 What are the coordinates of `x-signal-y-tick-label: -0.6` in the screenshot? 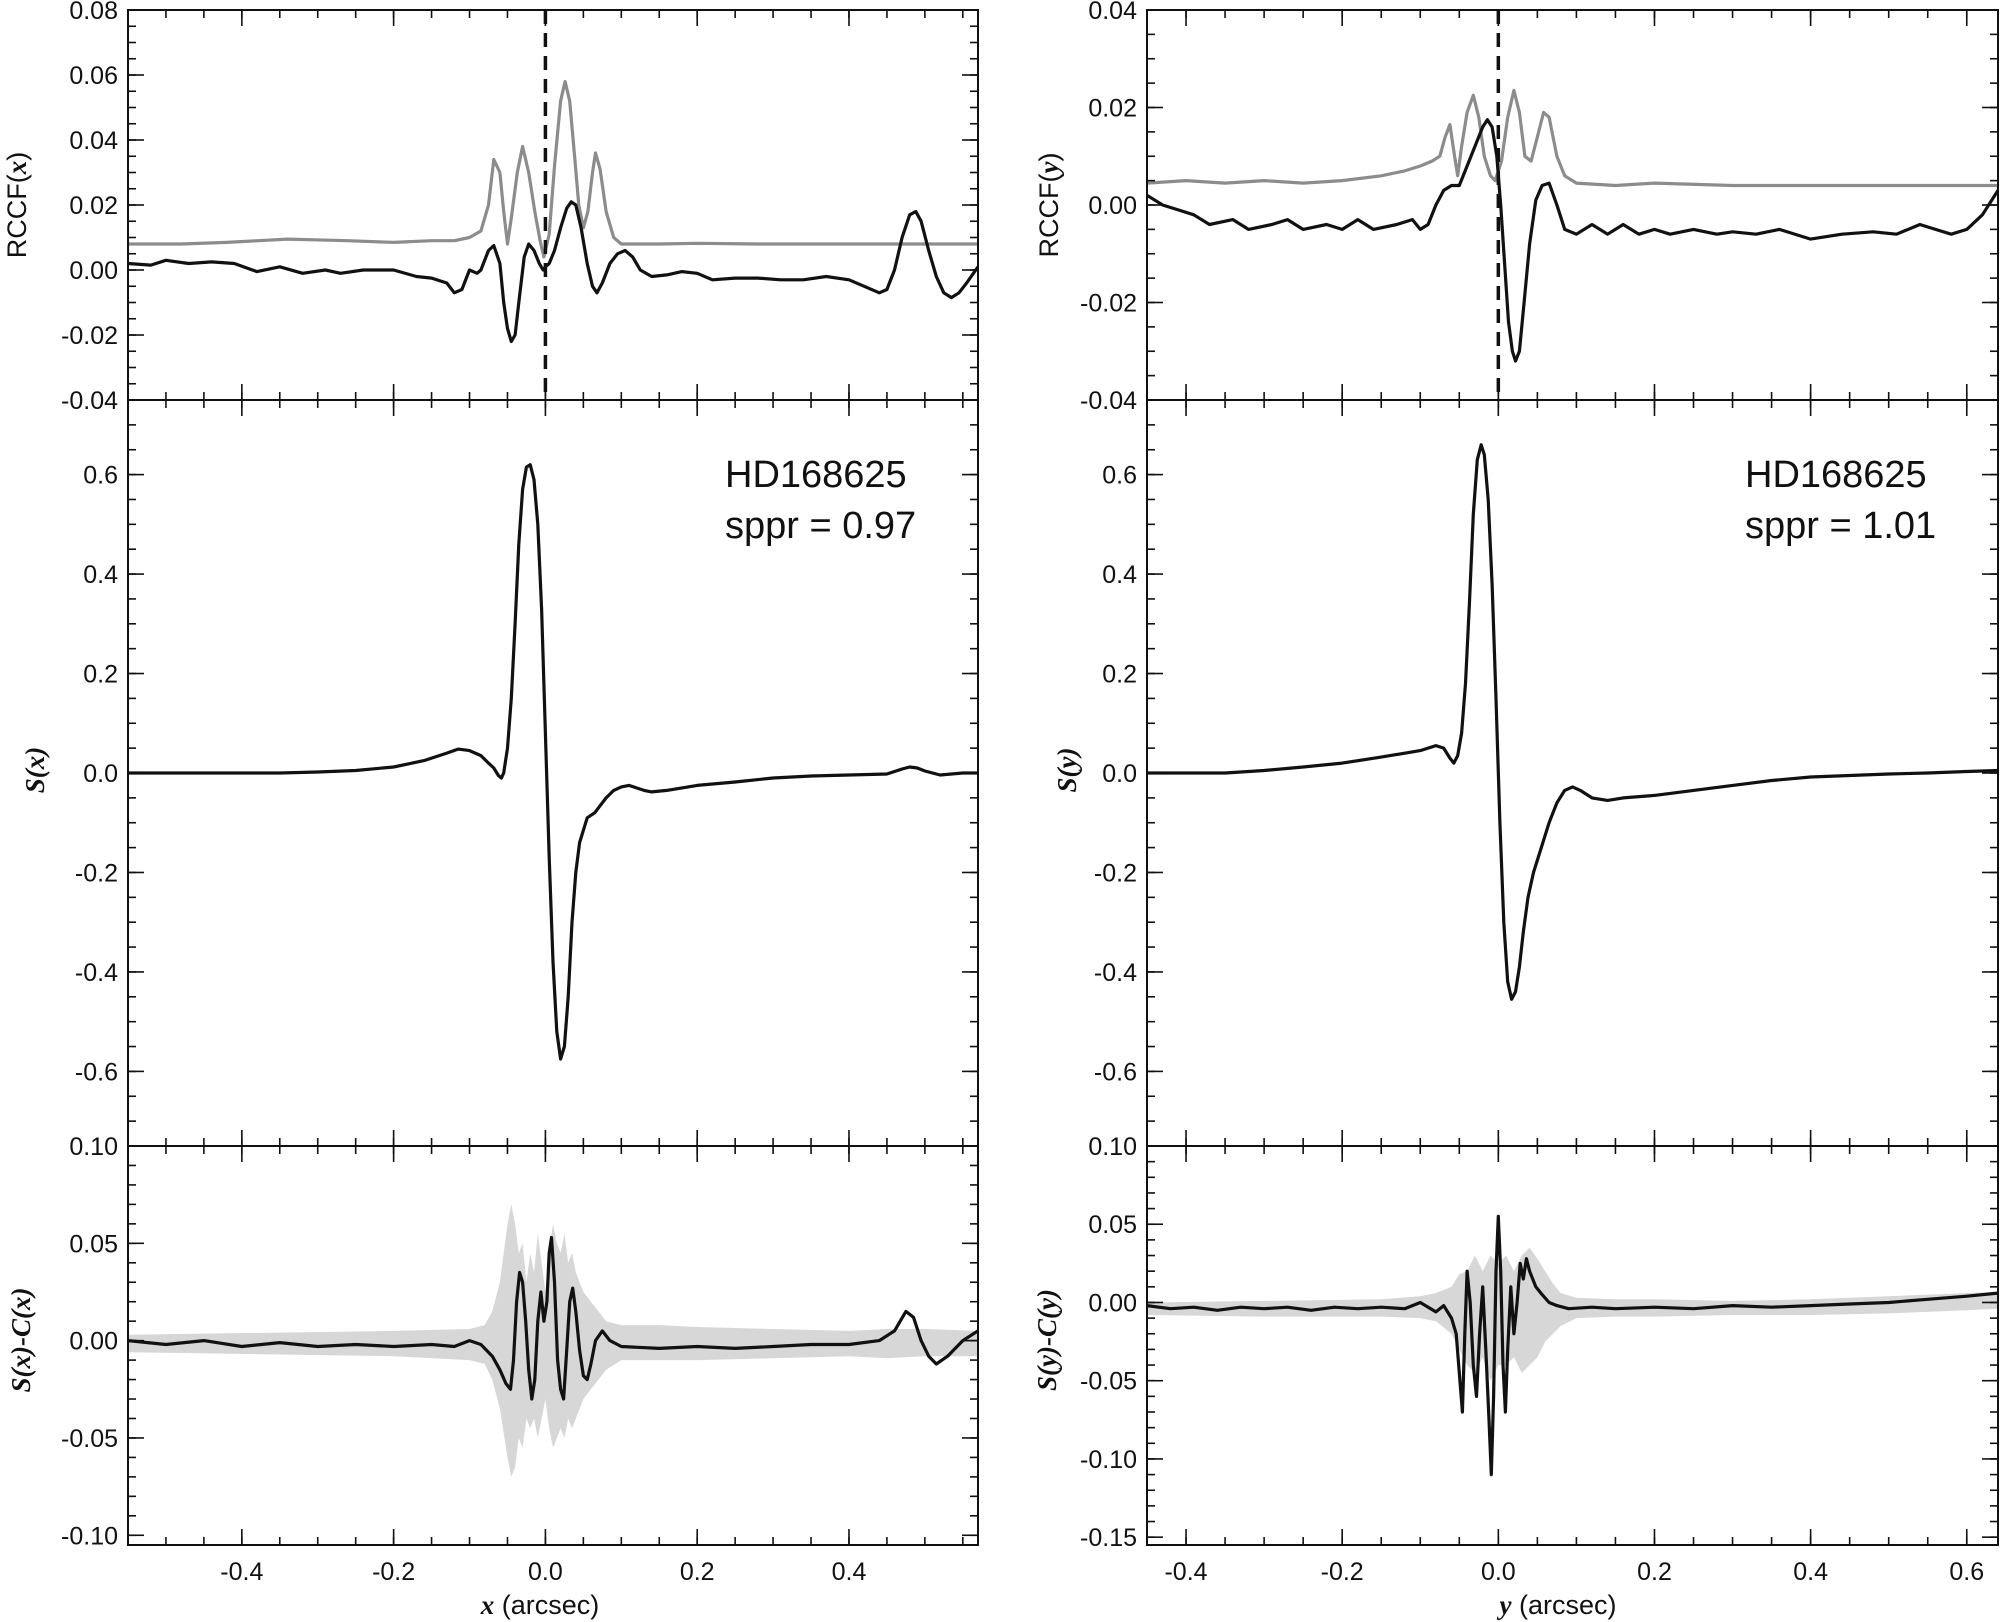 It's located at (96, 1072).